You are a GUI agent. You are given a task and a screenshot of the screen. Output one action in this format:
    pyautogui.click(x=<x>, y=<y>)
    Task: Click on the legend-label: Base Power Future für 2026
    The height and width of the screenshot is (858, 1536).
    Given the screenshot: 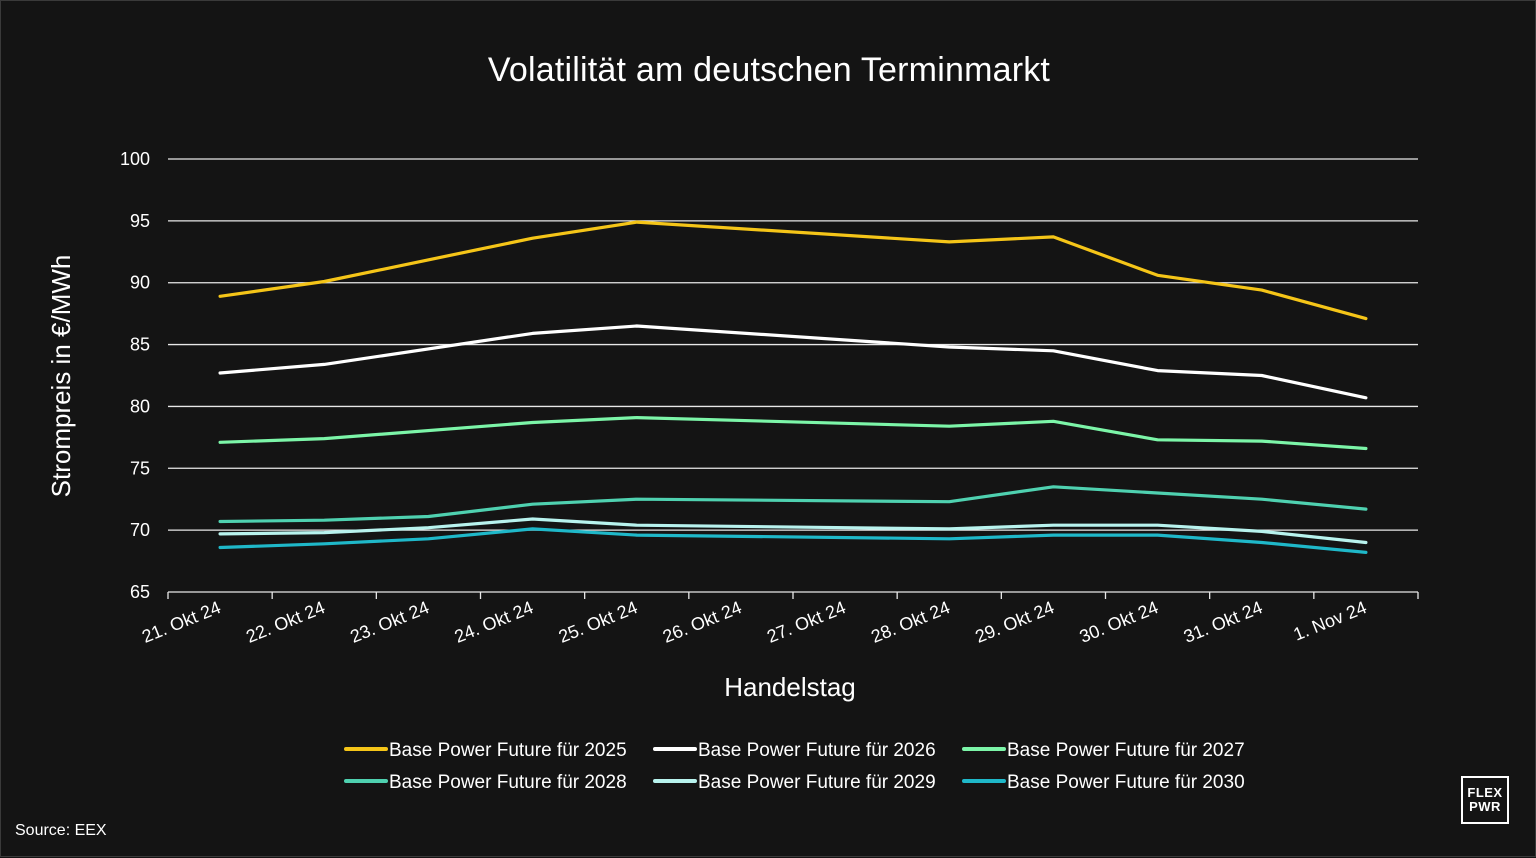 What is the action you would take?
    pyautogui.click(x=817, y=750)
    